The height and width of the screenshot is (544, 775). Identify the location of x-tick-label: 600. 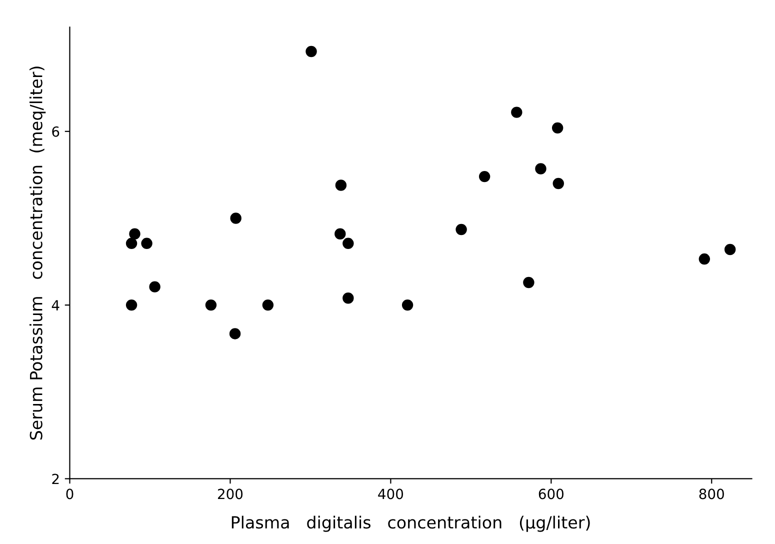
(551, 494).